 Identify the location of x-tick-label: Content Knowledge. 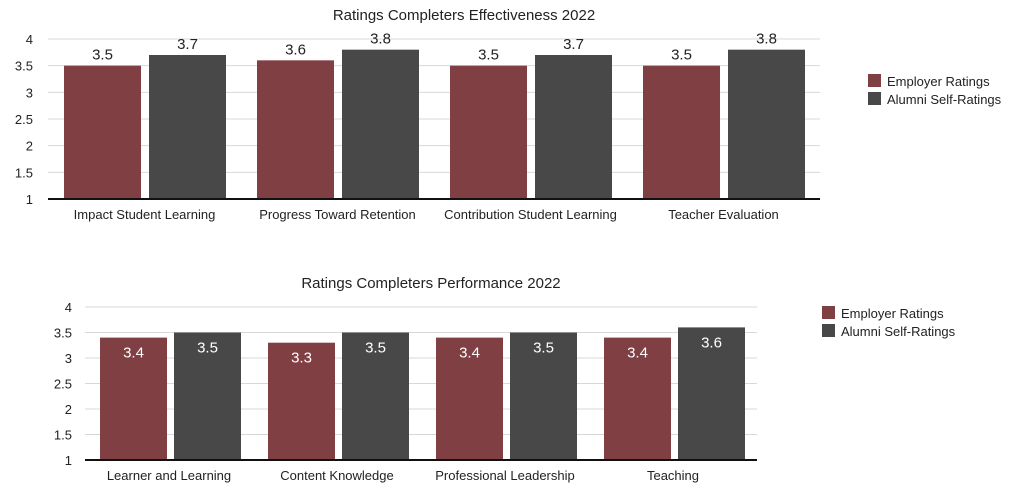
(336, 475).